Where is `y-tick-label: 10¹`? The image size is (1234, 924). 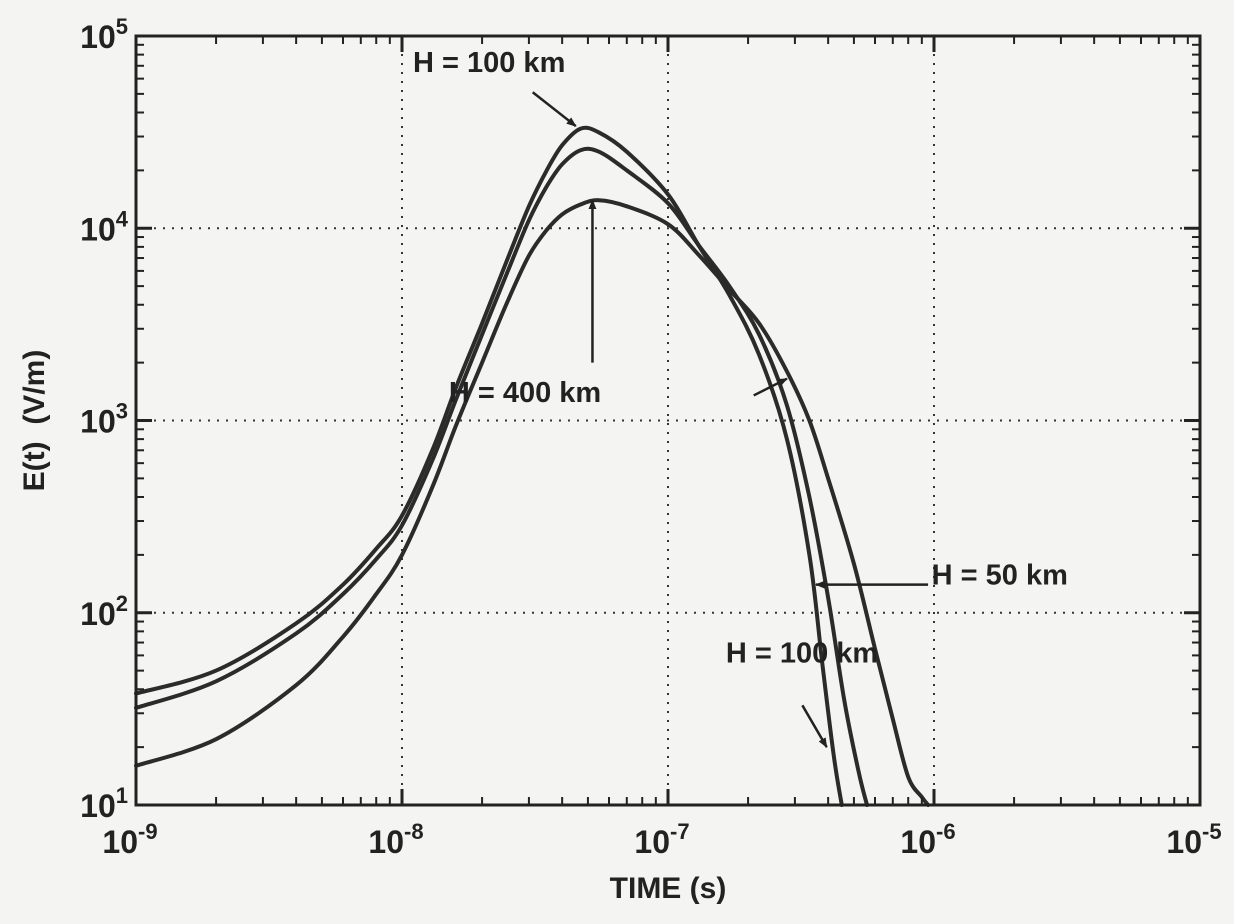 y-tick-label: 10¹ is located at coordinates (104, 803).